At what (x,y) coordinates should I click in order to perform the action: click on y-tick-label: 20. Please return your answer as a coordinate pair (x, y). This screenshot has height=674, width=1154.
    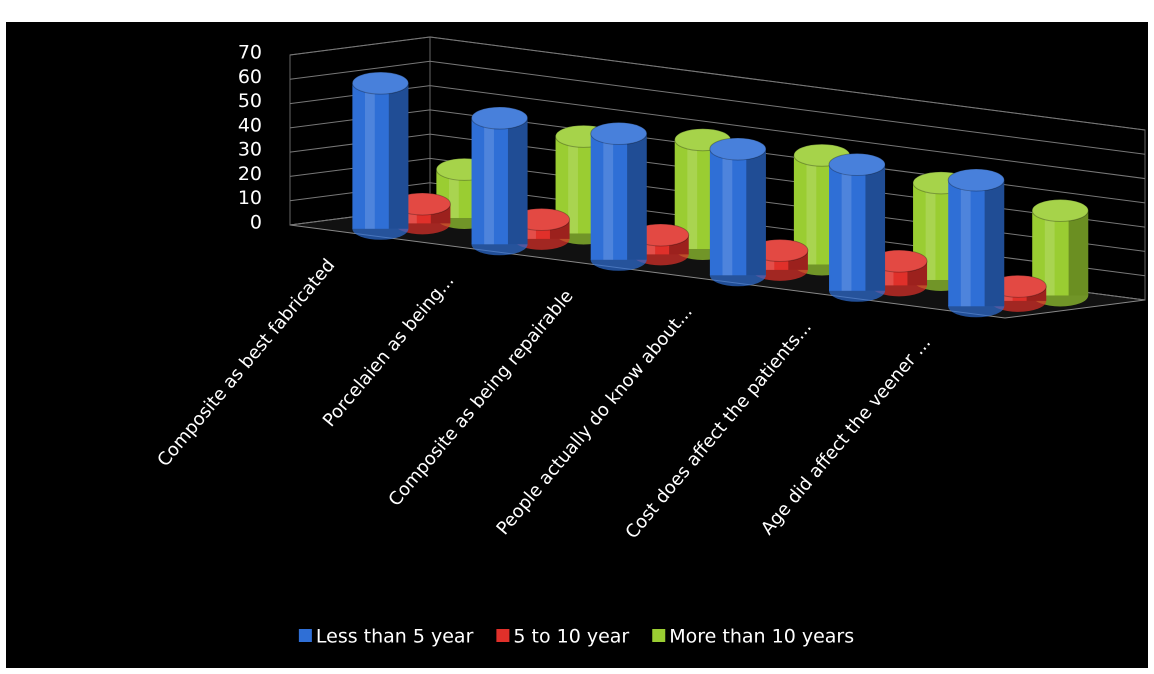
    Looking at the image, I should click on (250, 174).